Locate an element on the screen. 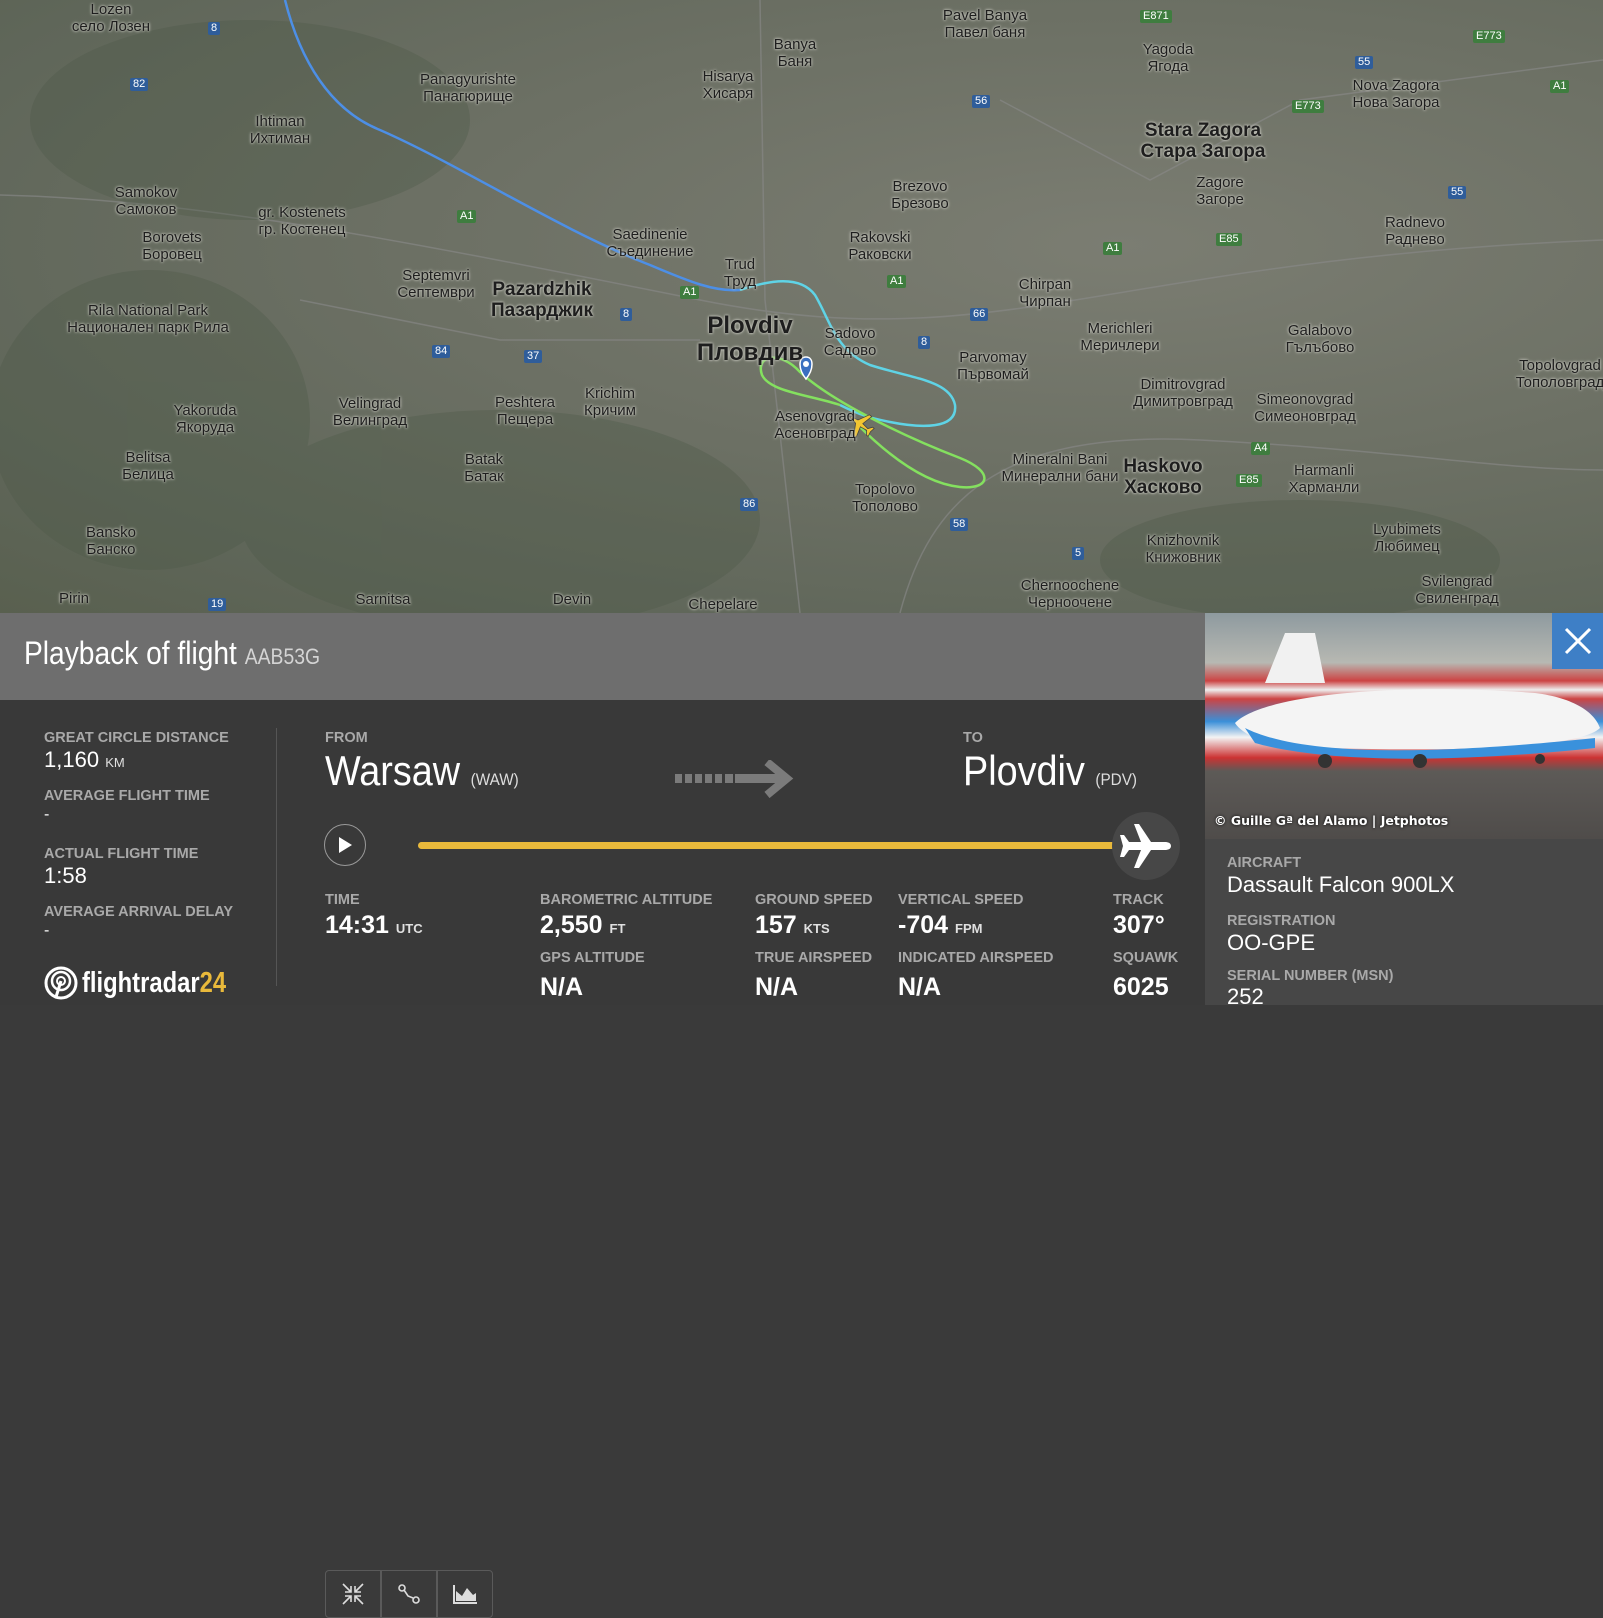 The width and height of the screenshot is (1603, 1618). map-label-latin: Yagoda is located at coordinates (1168, 49).